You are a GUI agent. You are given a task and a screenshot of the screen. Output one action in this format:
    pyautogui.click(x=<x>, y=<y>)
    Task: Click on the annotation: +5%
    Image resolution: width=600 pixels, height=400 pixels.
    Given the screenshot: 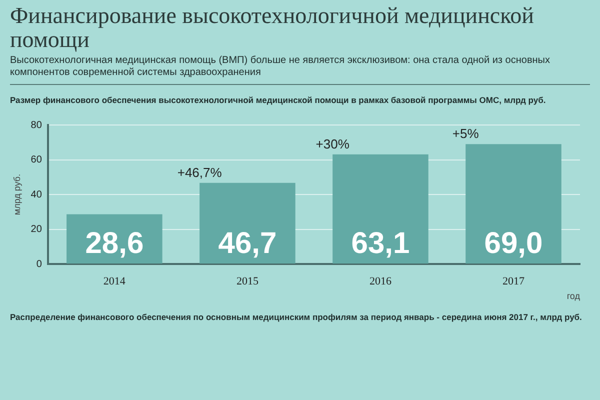 What is the action you would take?
    pyautogui.click(x=466, y=134)
    